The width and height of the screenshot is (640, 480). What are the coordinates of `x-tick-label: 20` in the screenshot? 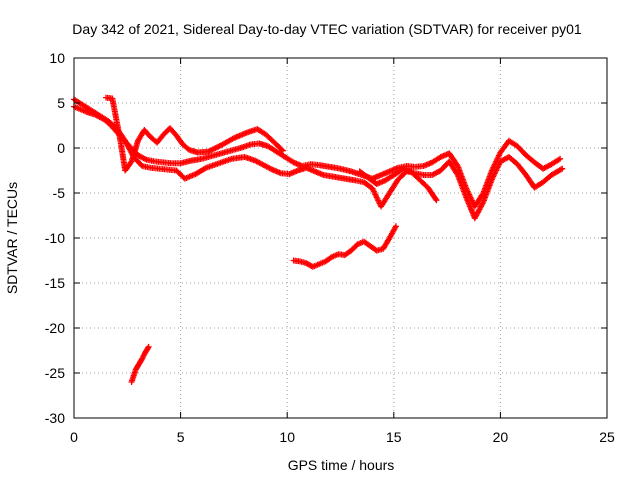 It's located at (501, 437).